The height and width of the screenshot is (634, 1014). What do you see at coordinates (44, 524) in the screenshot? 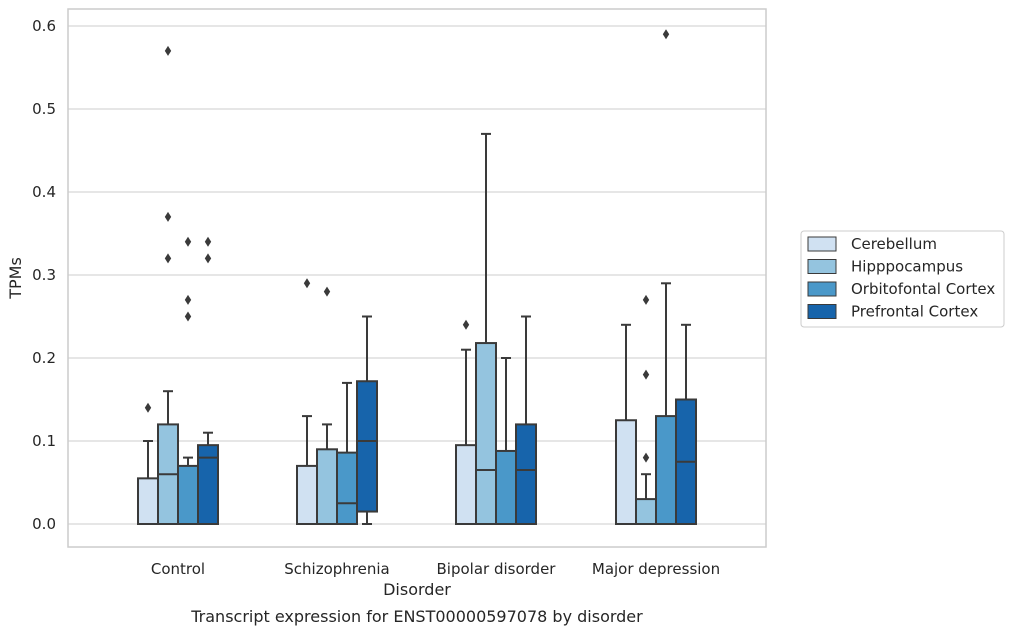
I see `y-tick-label: 0.0` at bounding box center [44, 524].